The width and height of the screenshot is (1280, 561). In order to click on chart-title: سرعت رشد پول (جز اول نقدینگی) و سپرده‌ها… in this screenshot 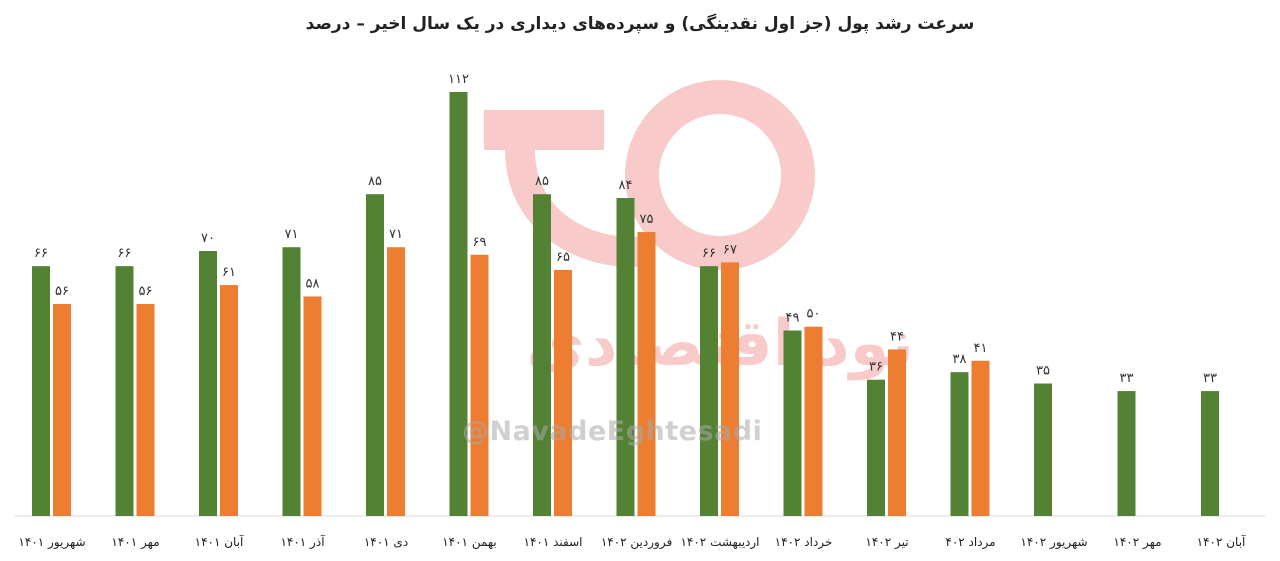, I will do `click(640, 24)`.